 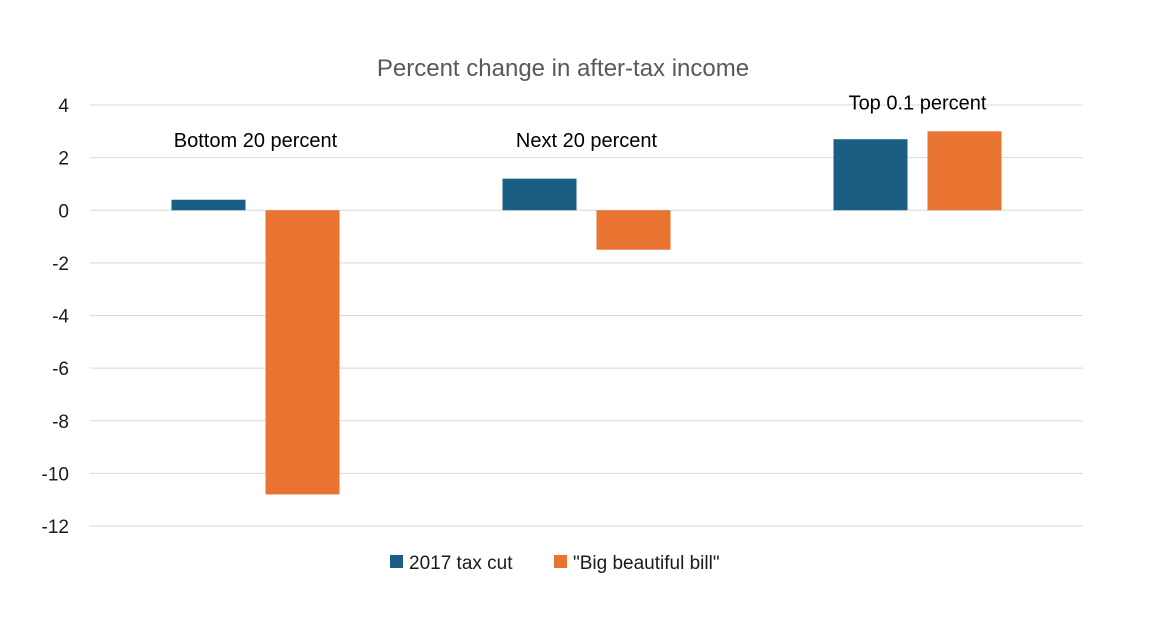 What do you see at coordinates (461, 563) in the screenshot?
I see `legend-label-2017-tax-cut: 2017 tax cut` at bounding box center [461, 563].